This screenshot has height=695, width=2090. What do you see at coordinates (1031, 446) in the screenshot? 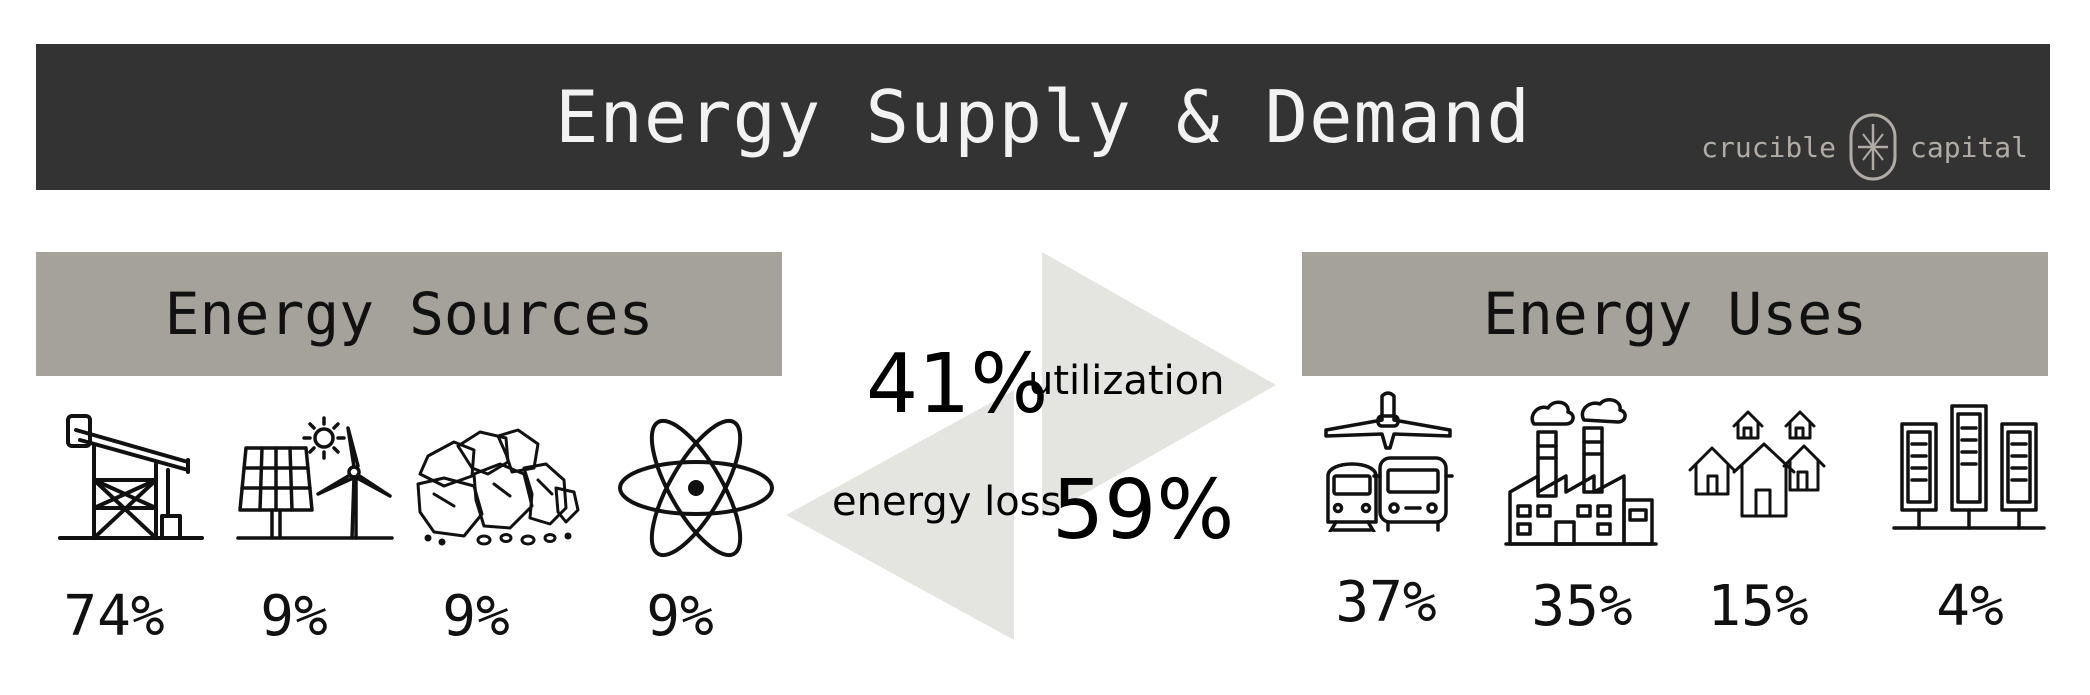
I see `energy-flow-diagram: 41% utilization energy loss 59%` at bounding box center [1031, 446].